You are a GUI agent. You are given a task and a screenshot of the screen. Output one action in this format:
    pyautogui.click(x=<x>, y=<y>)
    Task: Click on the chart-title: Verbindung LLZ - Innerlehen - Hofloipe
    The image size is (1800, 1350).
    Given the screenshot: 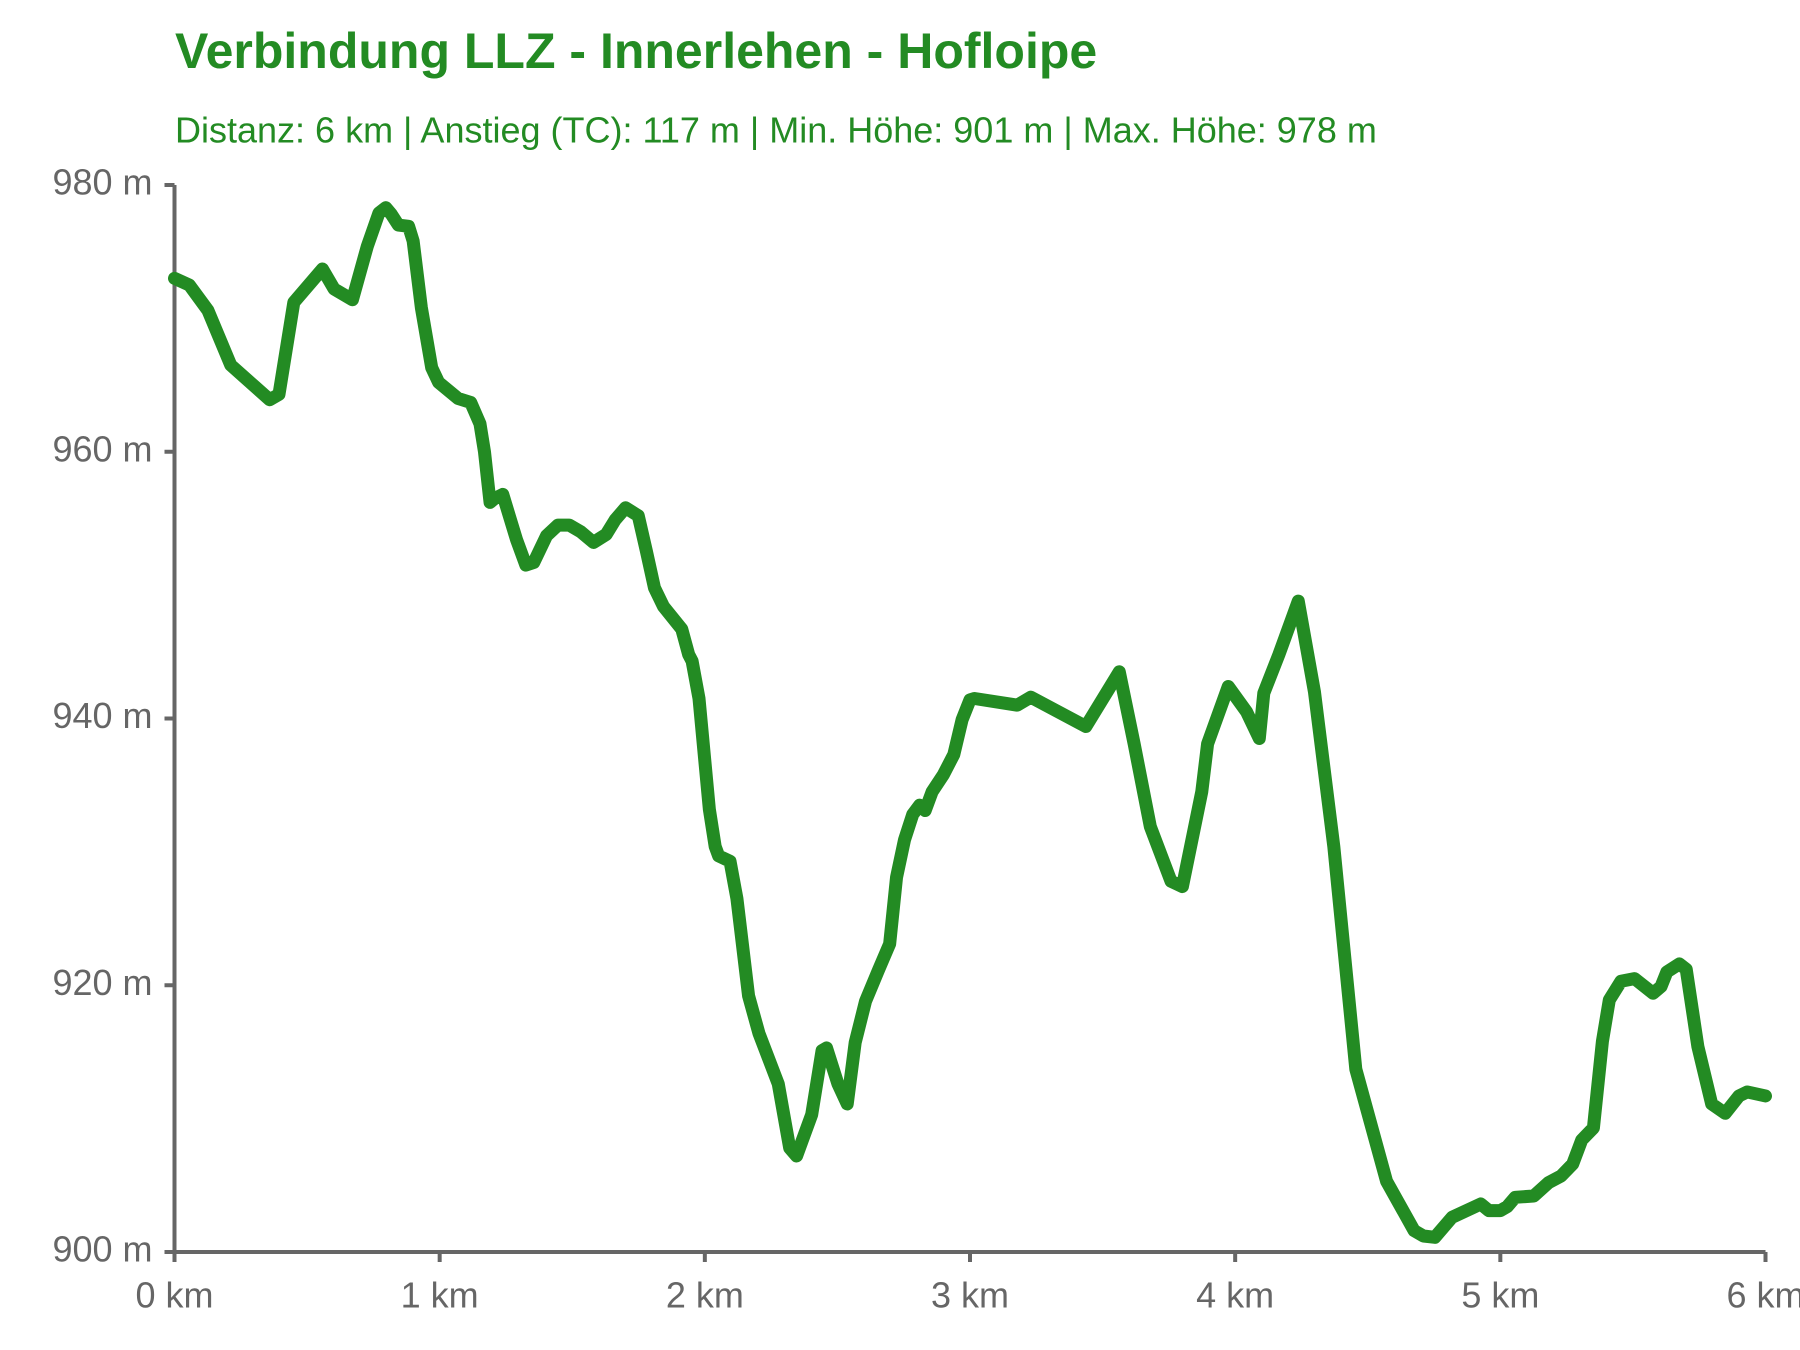 What is the action you would take?
    pyautogui.click(x=636, y=51)
    